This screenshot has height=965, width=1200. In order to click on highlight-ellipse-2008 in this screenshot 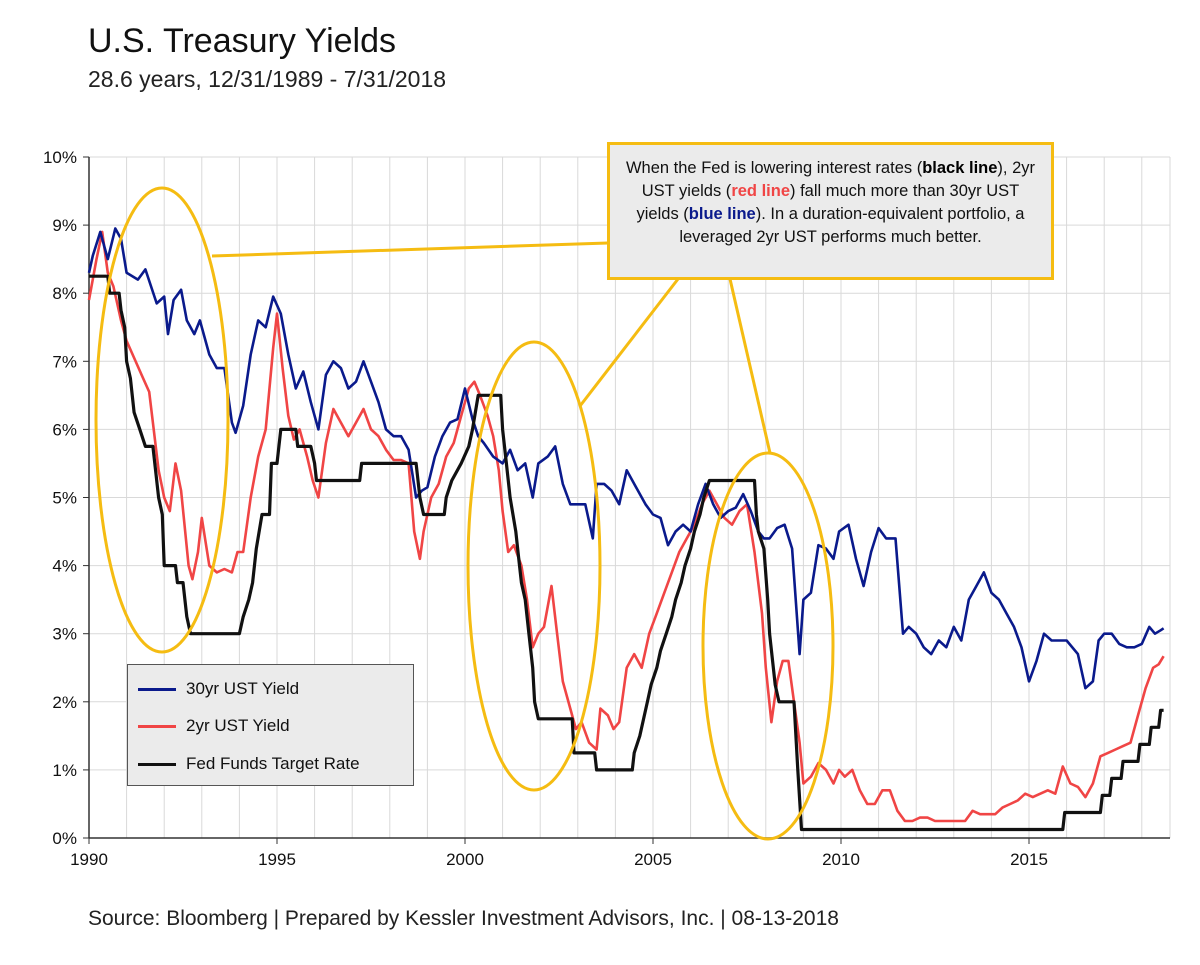, I will do `click(768, 646)`.